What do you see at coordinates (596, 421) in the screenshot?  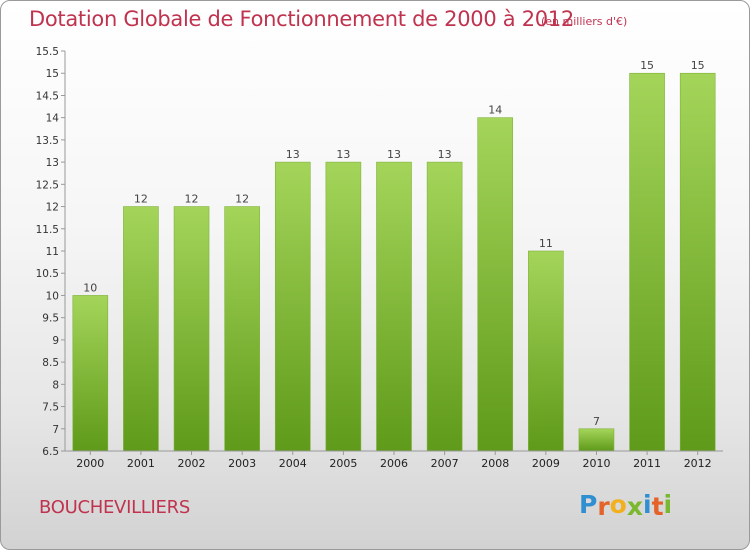 I see `data-label-2010: 7` at bounding box center [596, 421].